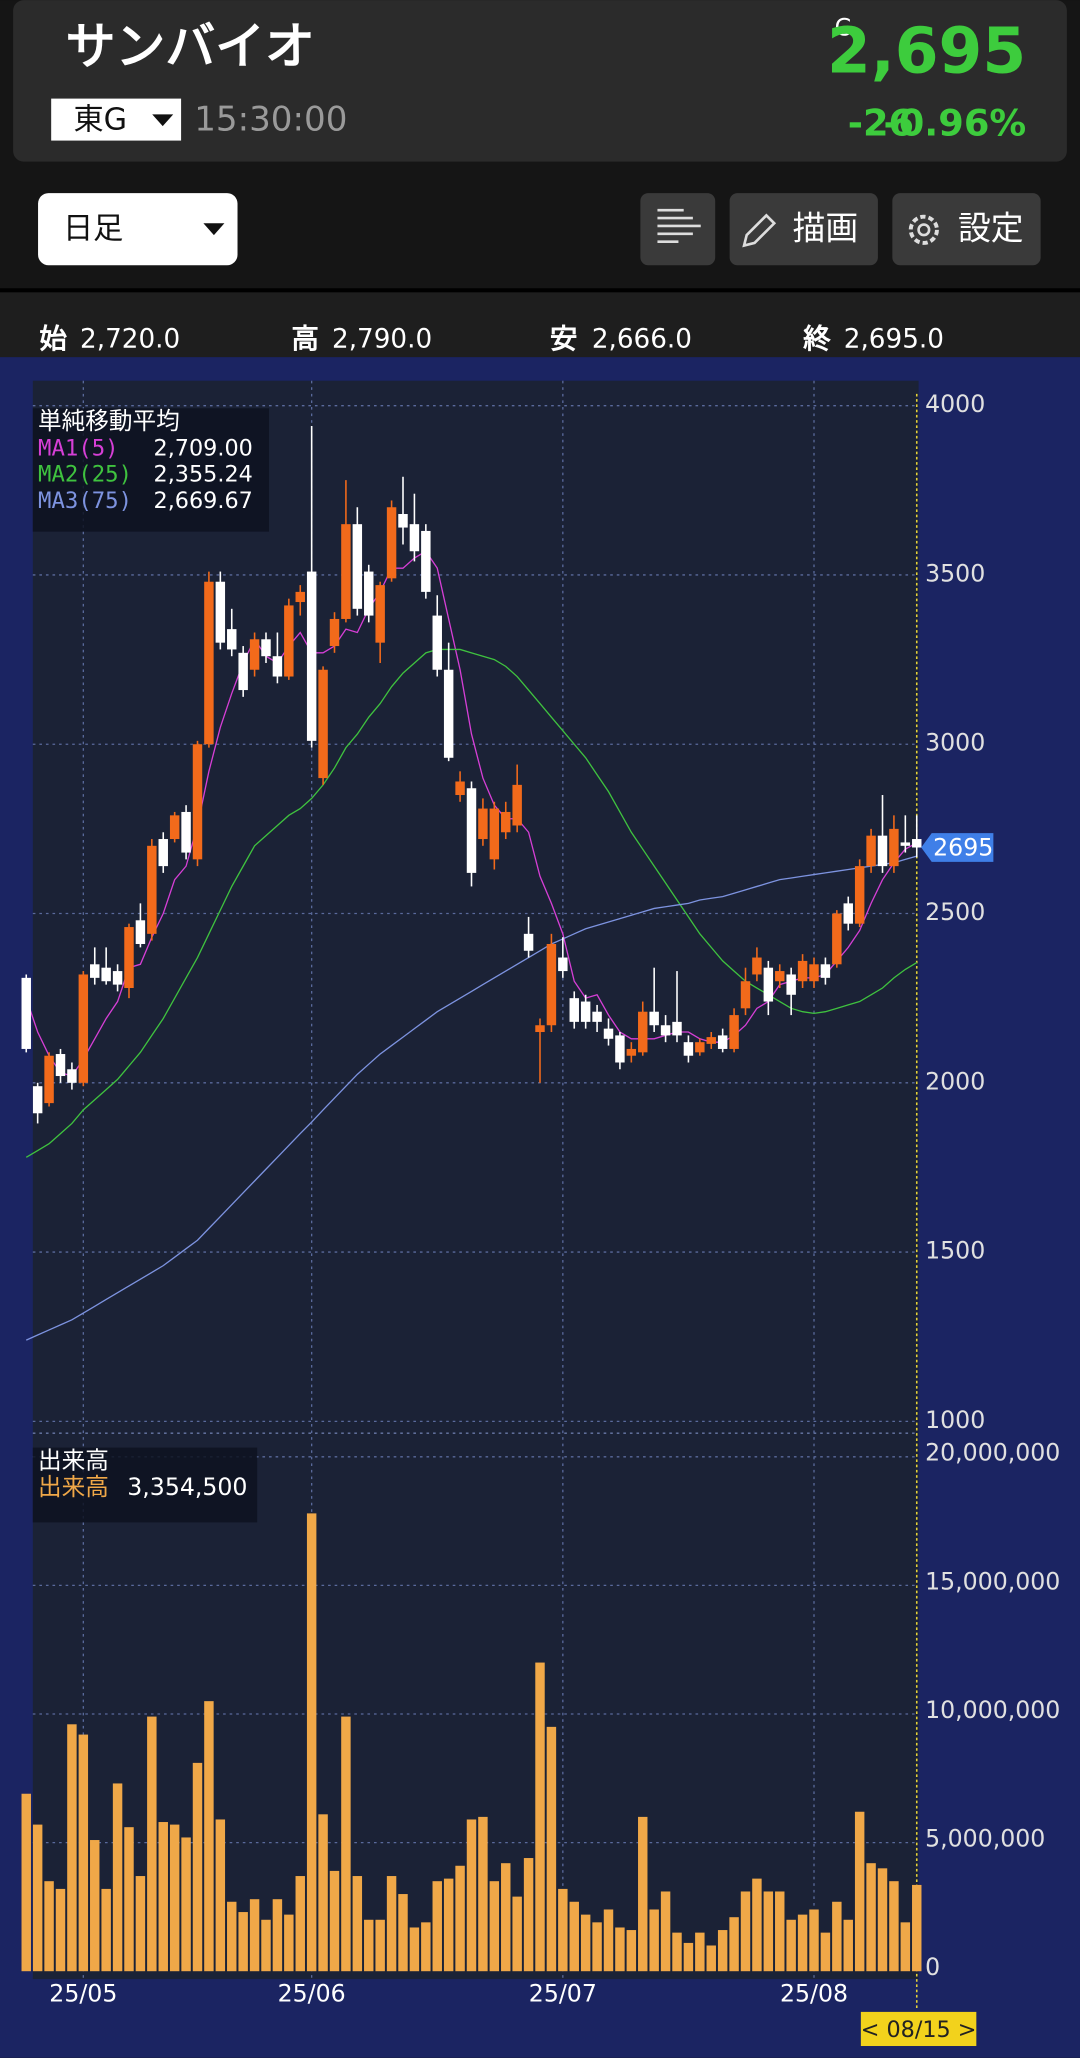  What do you see at coordinates (138, 229) in the screenshot?
I see `period-select` at bounding box center [138, 229].